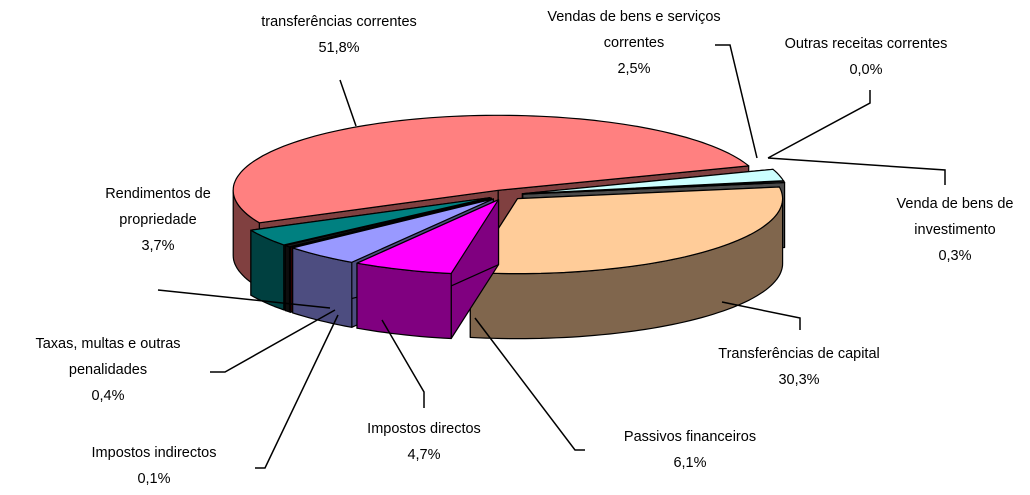 This screenshot has width=1030, height=495. What do you see at coordinates (158, 246) in the screenshot?
I see `label-value: 3,7%` at bounding box center [158, 246].